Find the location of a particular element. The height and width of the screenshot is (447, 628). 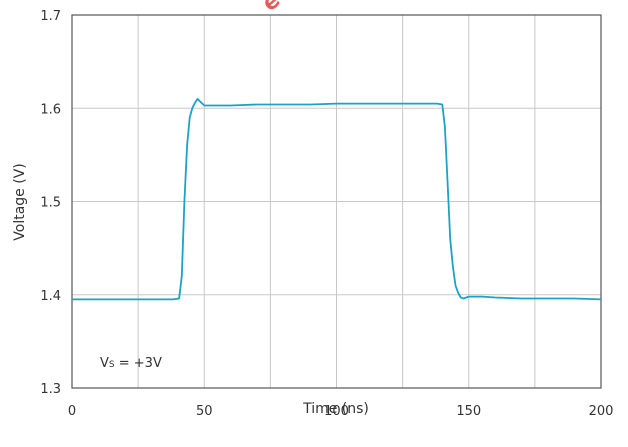

x-tick-label: 100 is located at coordinates (336, 411).